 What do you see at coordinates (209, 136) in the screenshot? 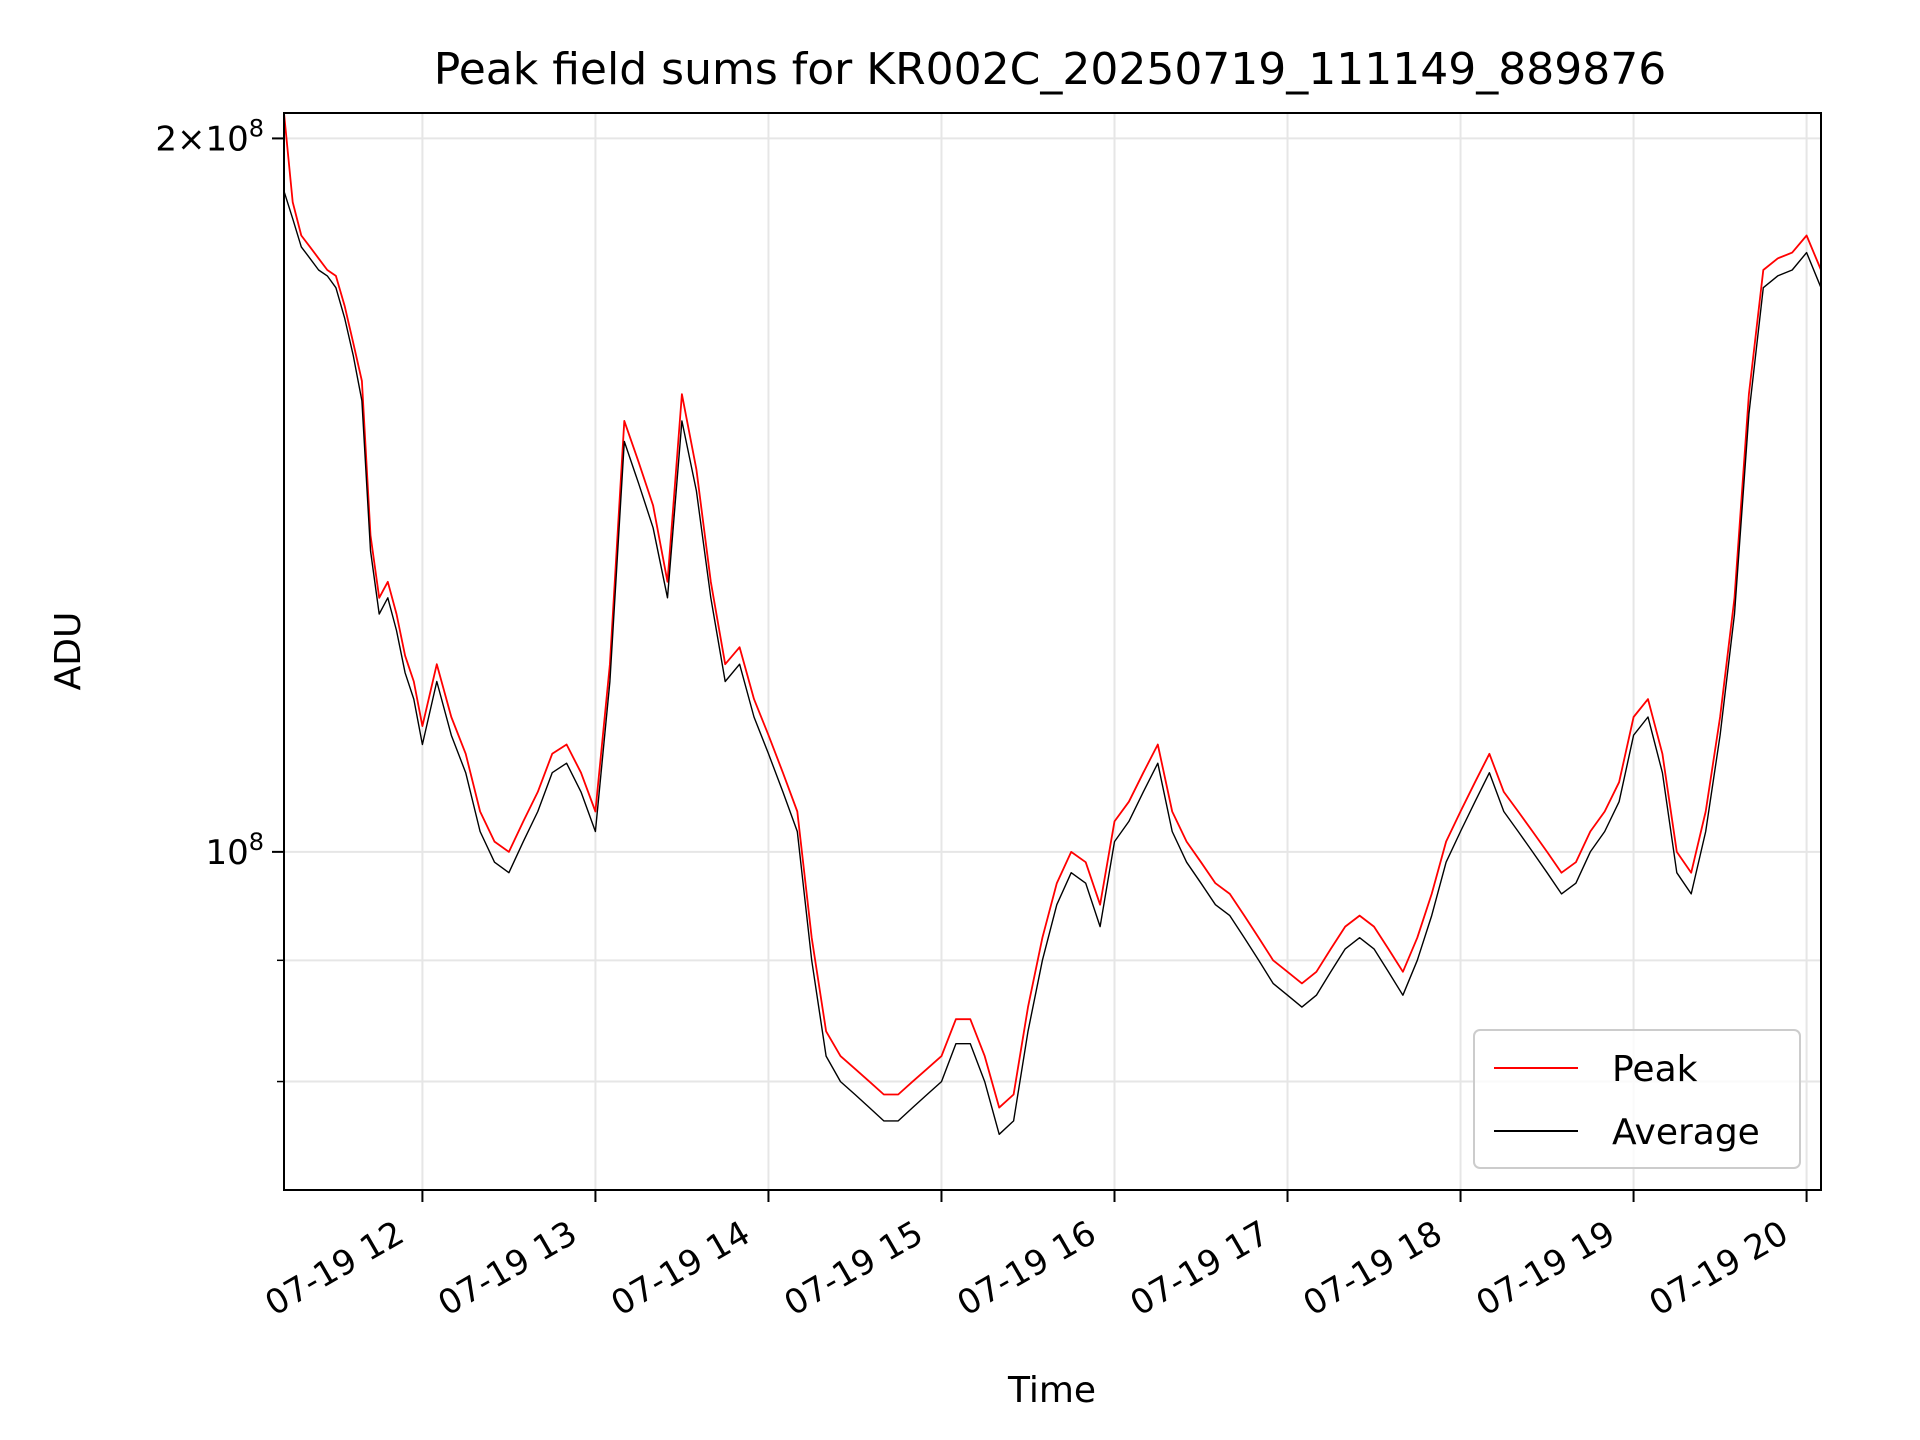
I see `y-tick-label: 2×108` at bounding box center [209, 136].